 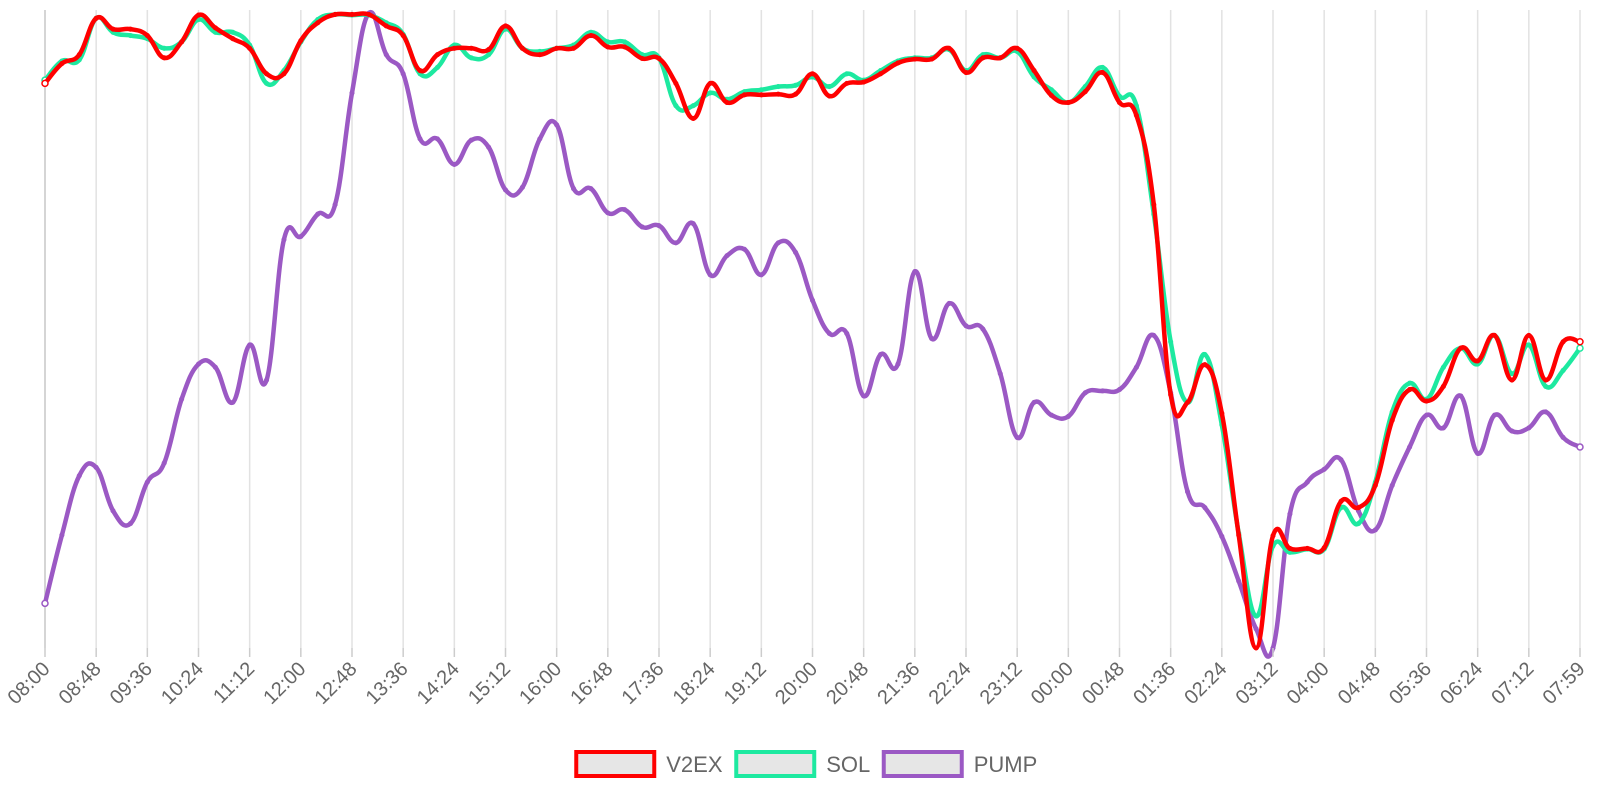 What do you see at coordinates (615, 764) in the screenshot?
I see `legend-swatch` at bounding box center [615, 764].